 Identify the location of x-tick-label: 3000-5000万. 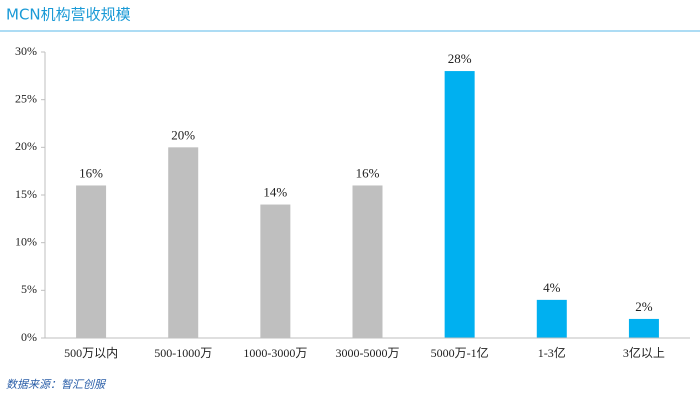
(368, 353).